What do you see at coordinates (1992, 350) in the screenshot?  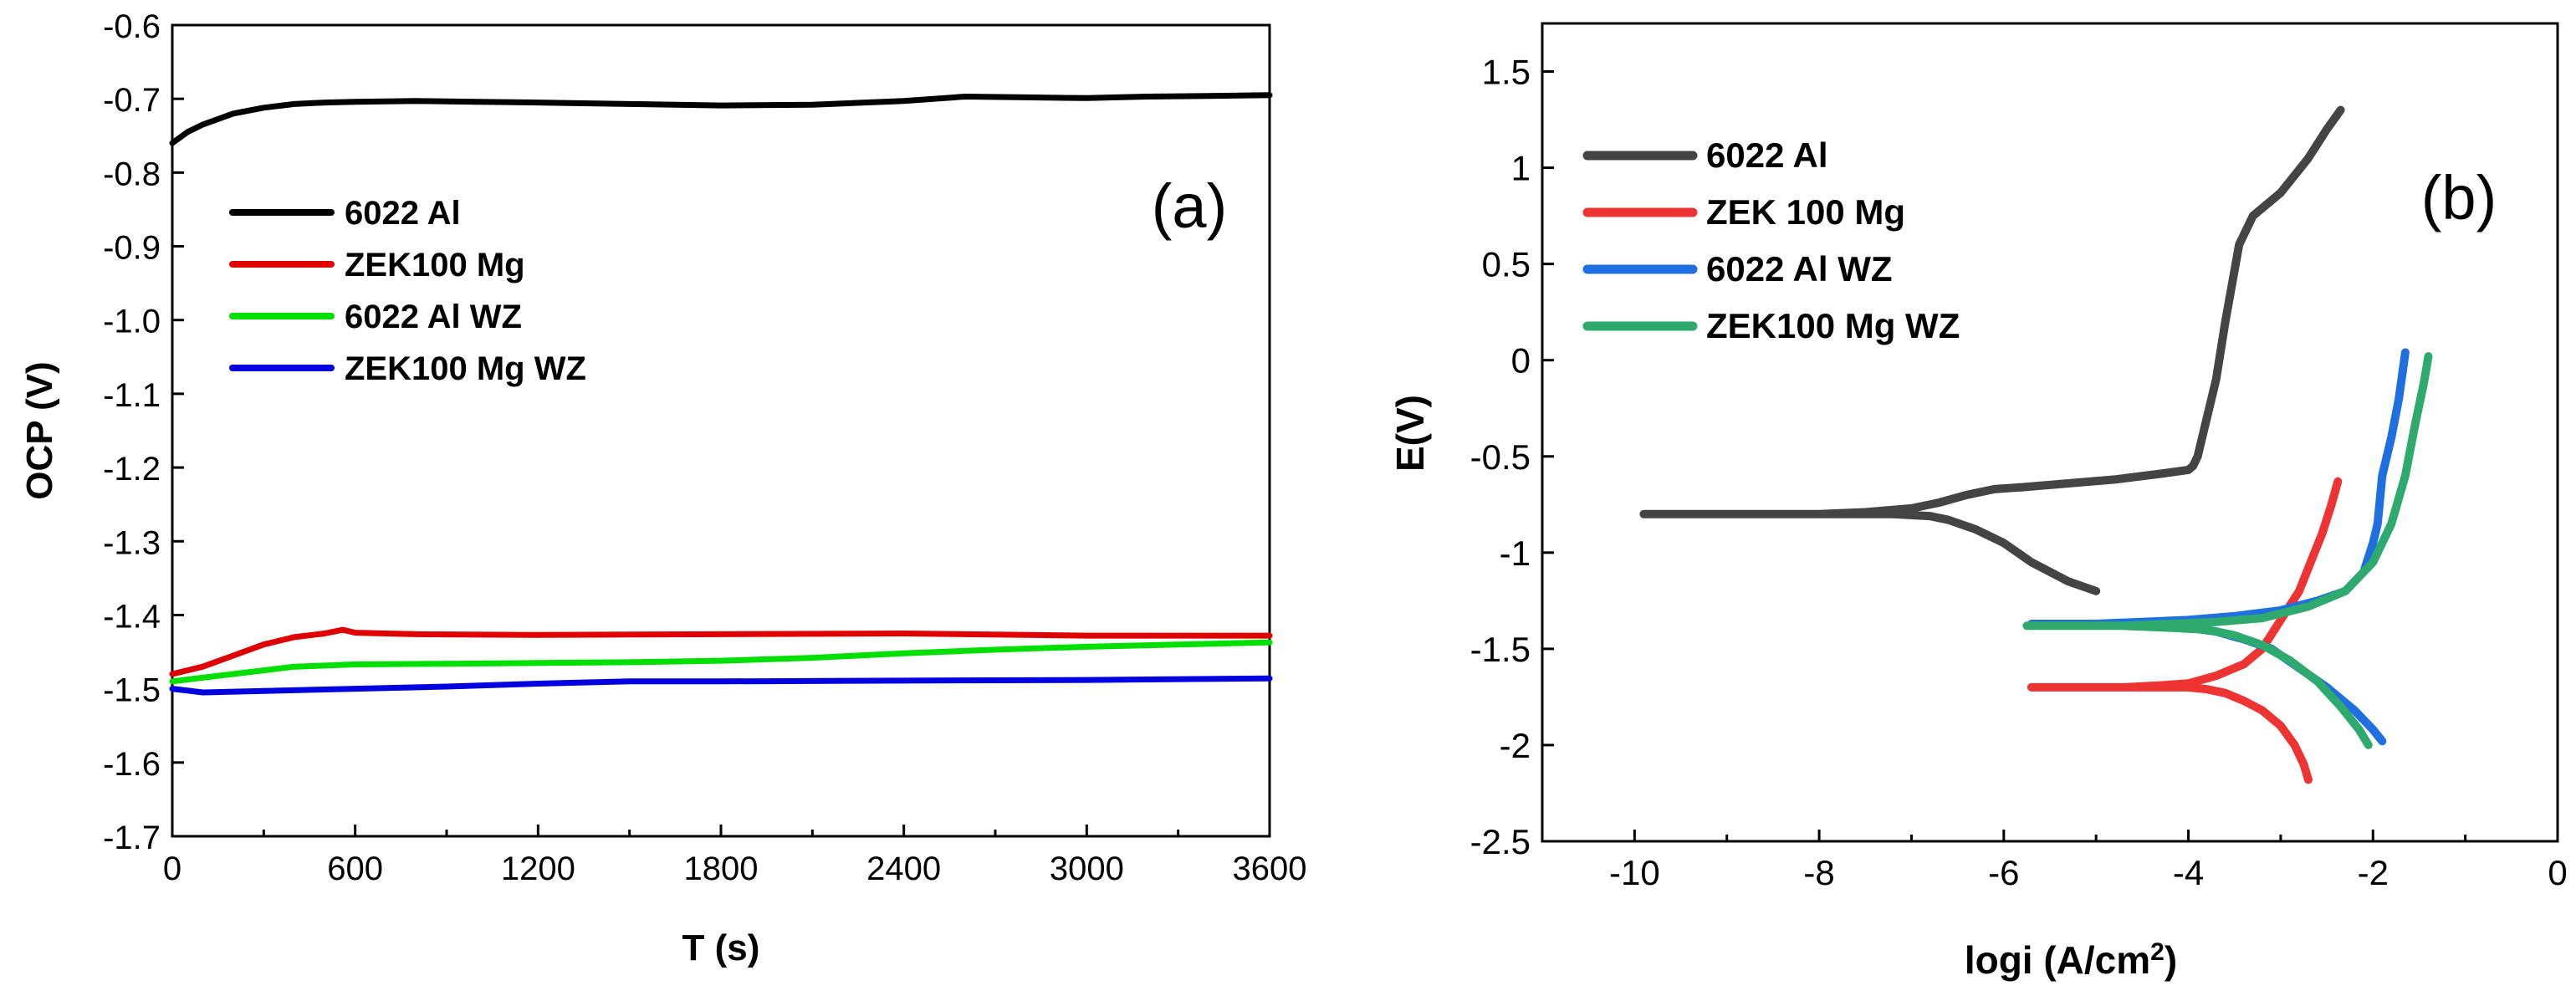 I see `panel-b-series-line-6022-al` at bounding box center [1992, 350].